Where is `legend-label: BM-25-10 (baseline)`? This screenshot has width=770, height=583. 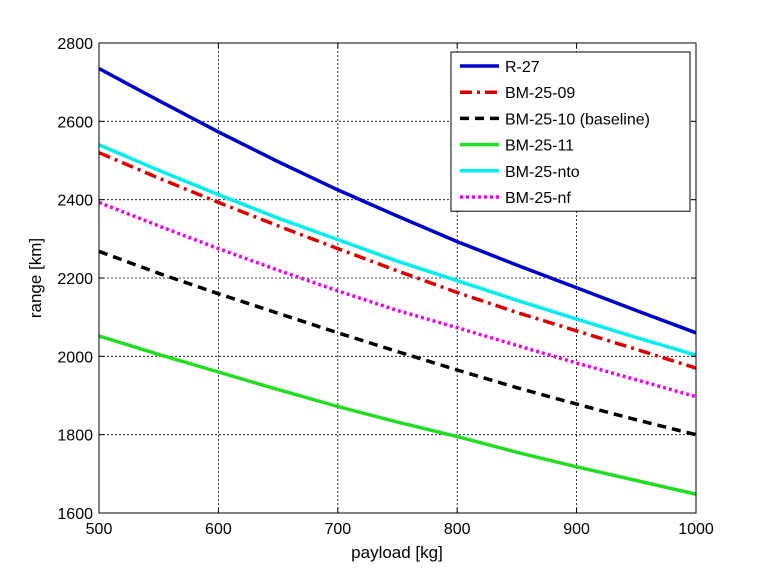 legend-label: BM-25-10 (baseline) is located at coordinates (577, 119).